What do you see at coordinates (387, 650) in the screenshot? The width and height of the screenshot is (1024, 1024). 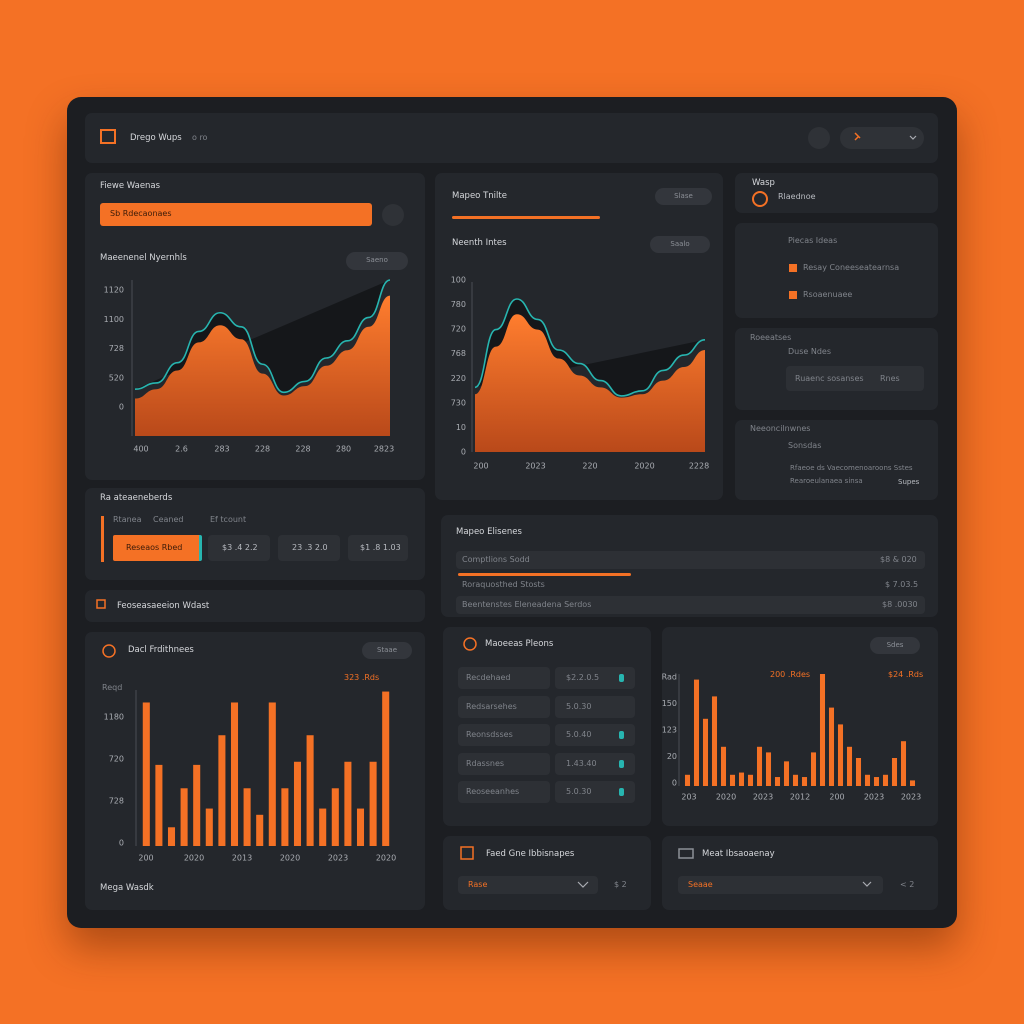 I see `chart-button: Staae` at bounding box center [387, 650].